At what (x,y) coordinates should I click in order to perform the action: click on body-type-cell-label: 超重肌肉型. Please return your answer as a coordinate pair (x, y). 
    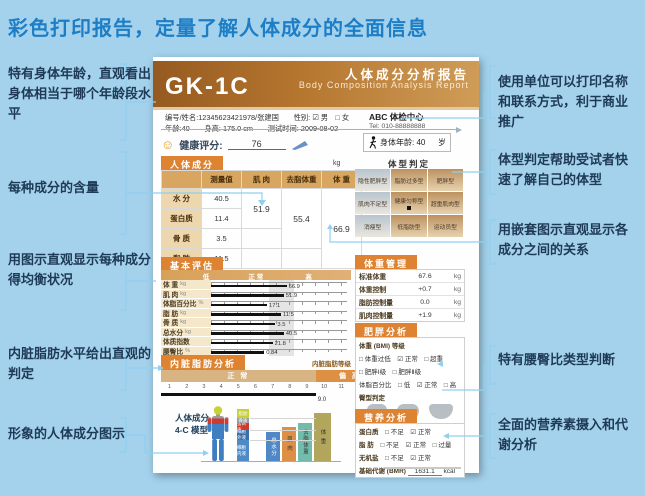
    Looking at the image, I should click on (445, 204).